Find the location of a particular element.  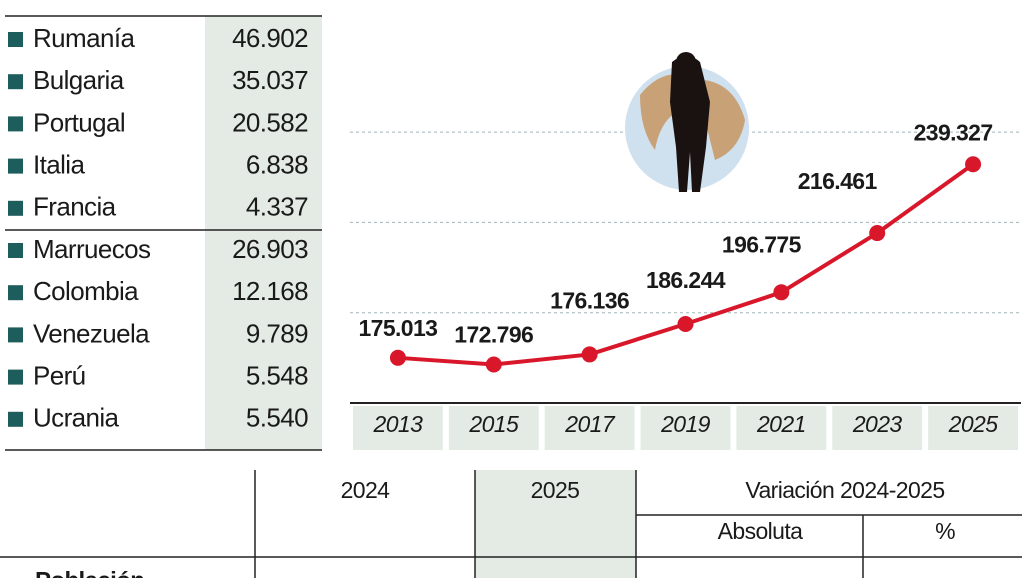

header-cell: Absoluta is located at coordinates (761, 531).